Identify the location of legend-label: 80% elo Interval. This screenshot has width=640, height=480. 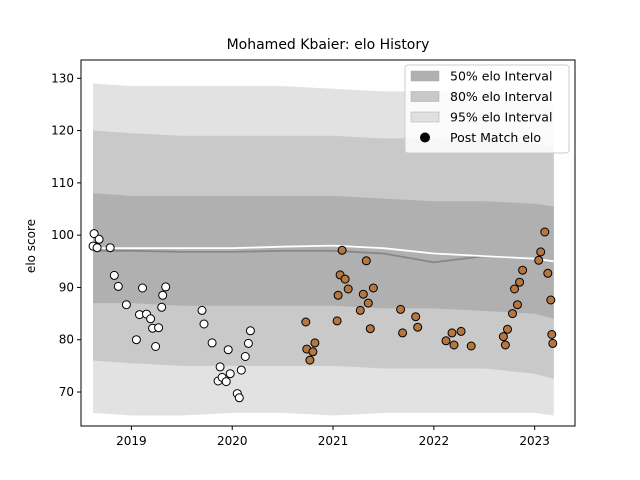
(501, 96).